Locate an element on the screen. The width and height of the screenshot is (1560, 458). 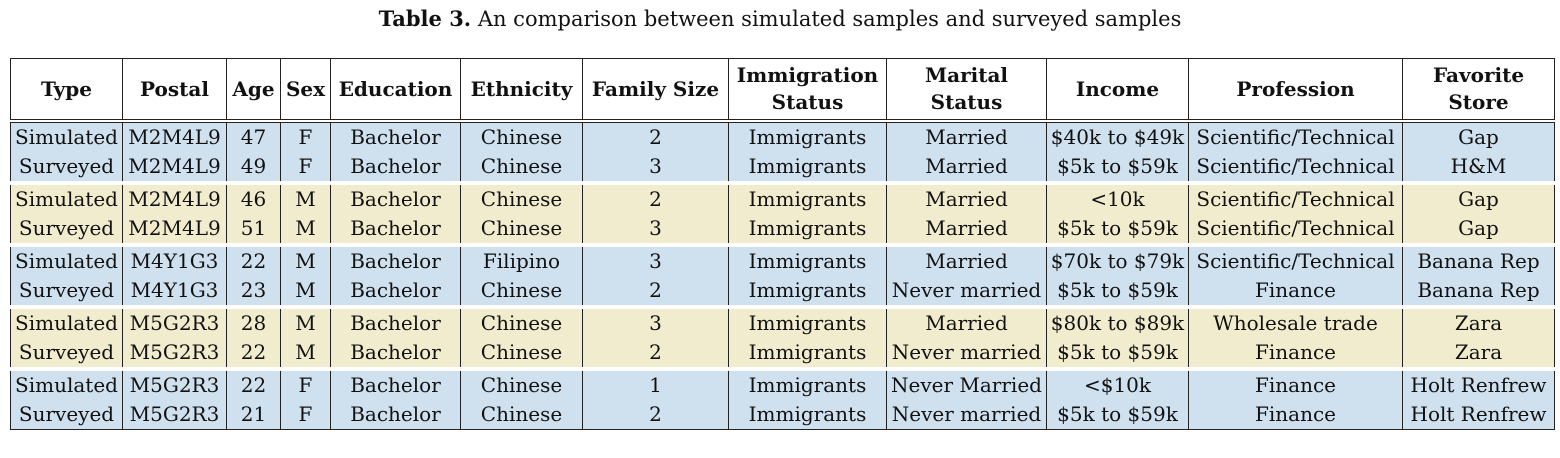
table-cell: Banana Rep is located at coordinates (1478, 259).